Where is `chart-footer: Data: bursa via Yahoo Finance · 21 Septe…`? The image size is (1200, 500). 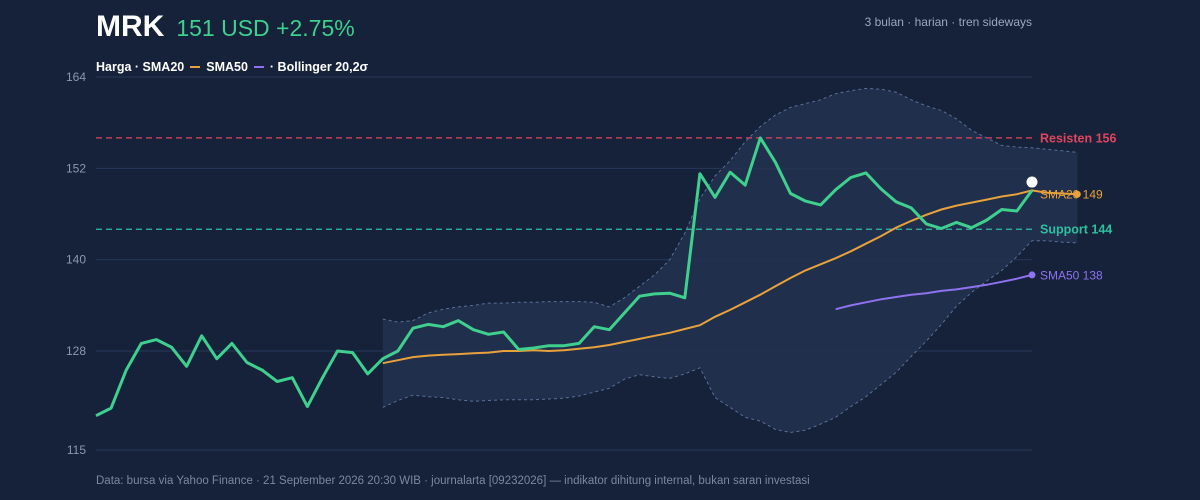 chart-footer: Data: bursa via Yahoo Finance · 21 Septe… is located at coordinates (453, 481).